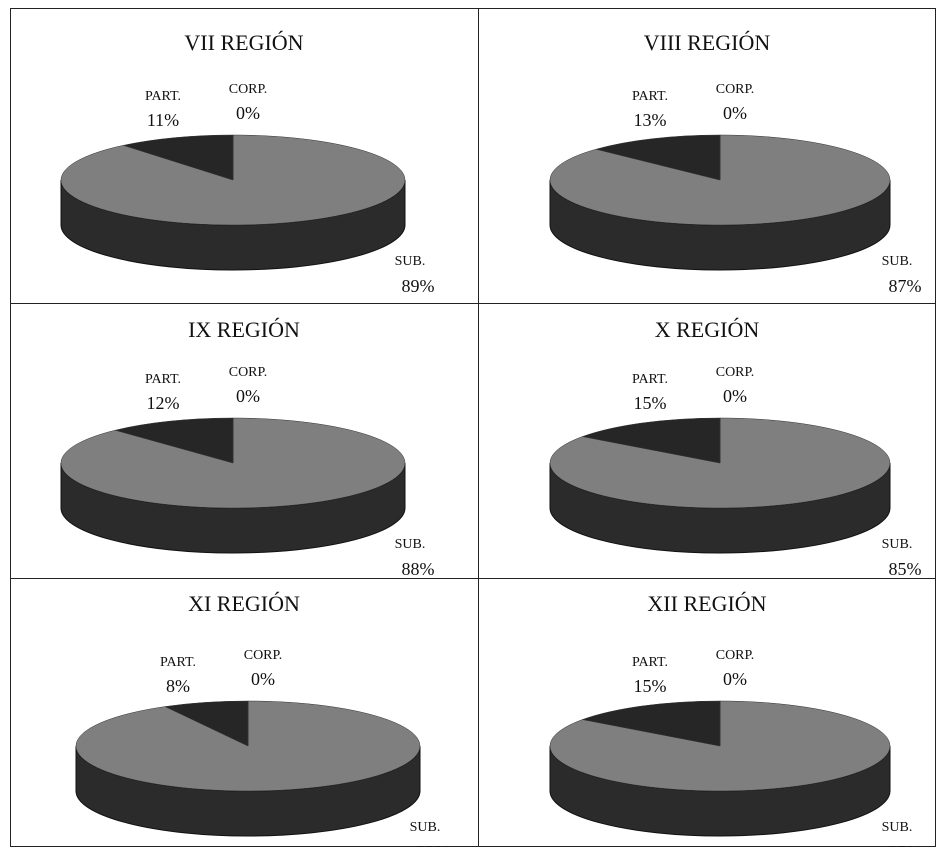 This screenshot has height=847, width=941. What do you see at coordinates (163, 403) in the screenshot?
I see `value-label: 12%` at bounding box center [163, 403].